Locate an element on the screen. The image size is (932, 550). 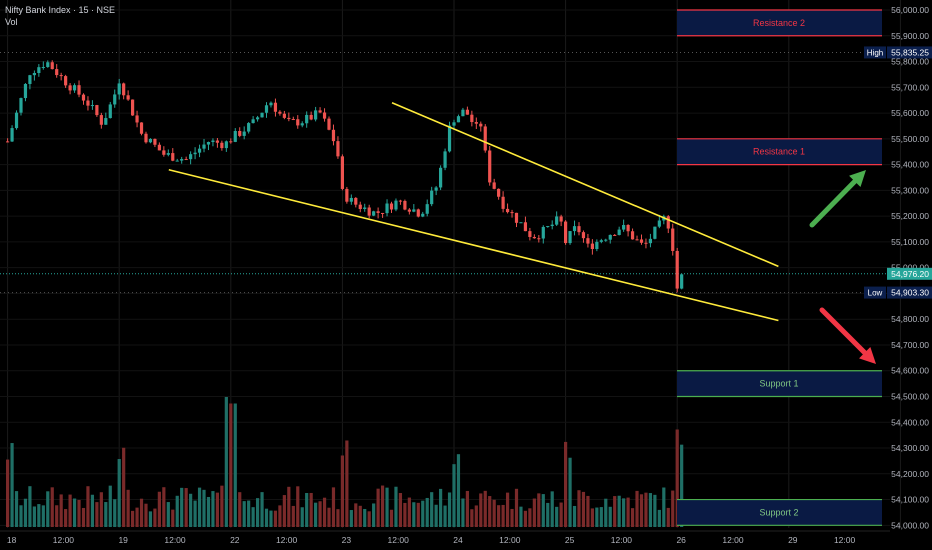
low-value: 54,903.30 is located at coordinates (910, 293).